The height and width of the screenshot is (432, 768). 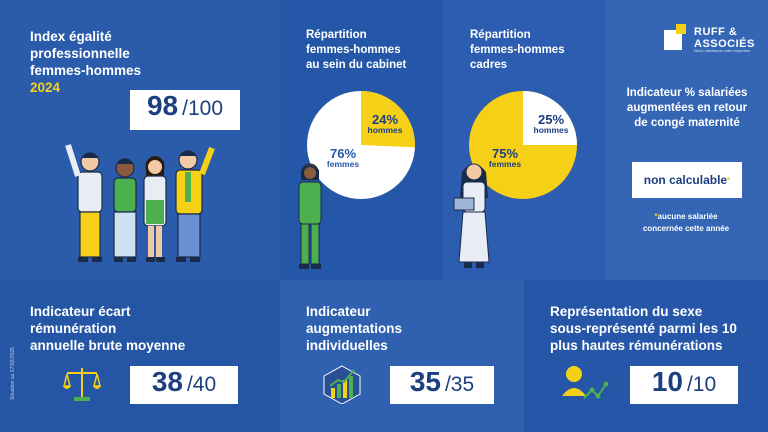 I want to click on representation-max: /10, so click(x=701, y=384).